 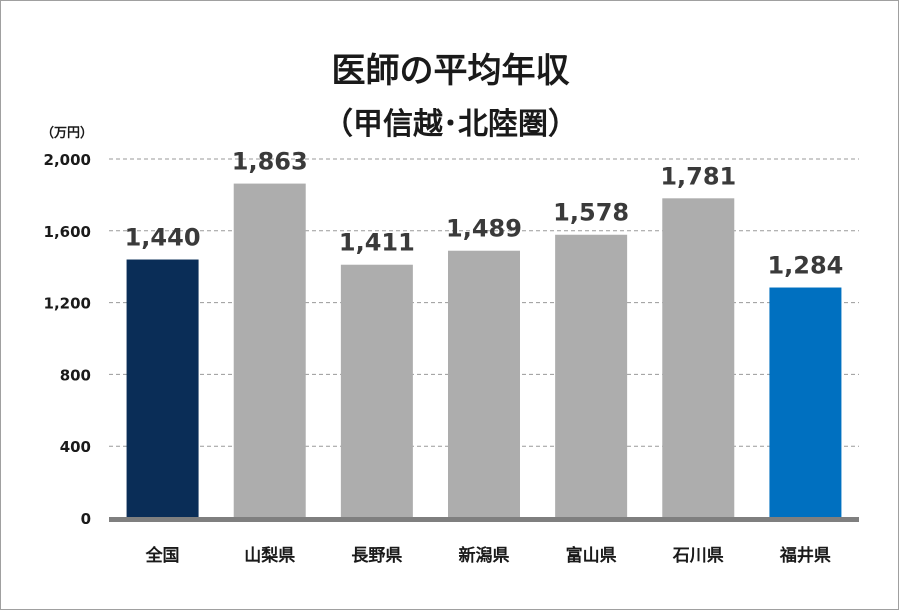 What do you see at coordinates (67, 160) in the screenshot?
I see `y-tick-label: 2,000` at bounding box center [67, 160].